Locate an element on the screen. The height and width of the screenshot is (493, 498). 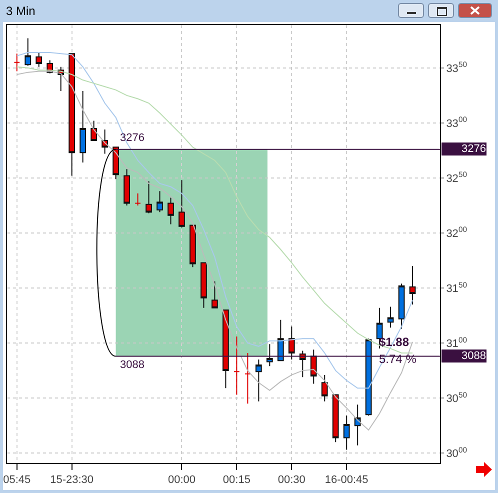
y-tick-label: 33$^{50}$ is located at coordinates (457, 67).